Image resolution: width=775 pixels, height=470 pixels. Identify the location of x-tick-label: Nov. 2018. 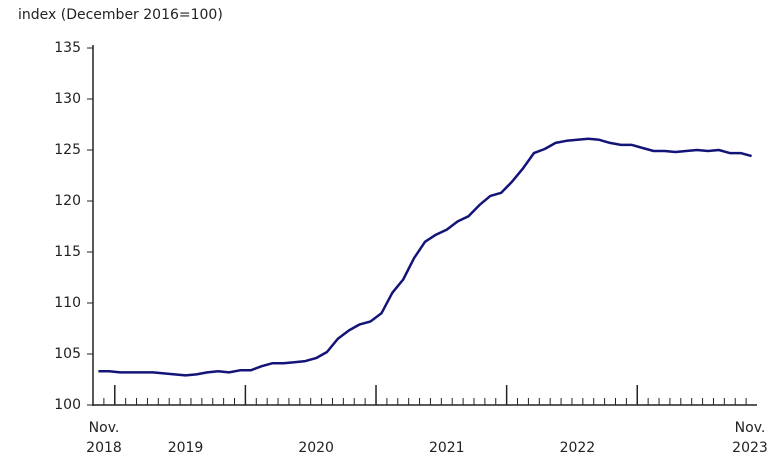
(104, 438).